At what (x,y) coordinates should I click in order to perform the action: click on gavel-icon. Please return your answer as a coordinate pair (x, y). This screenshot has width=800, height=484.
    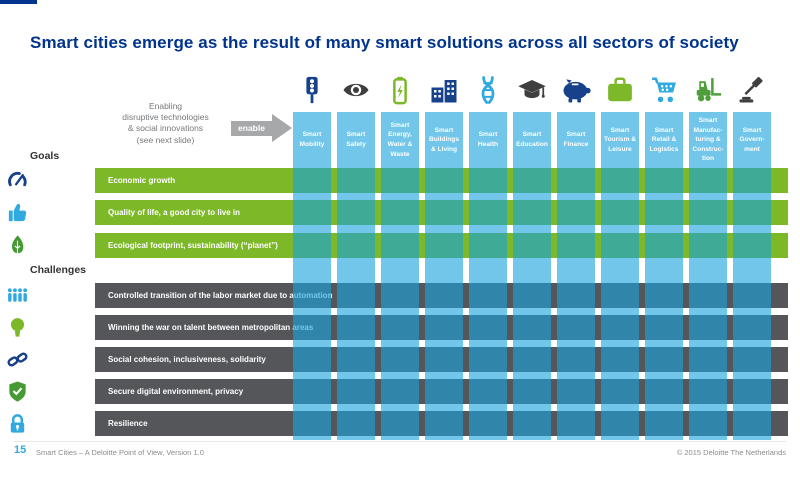
    Looking at the image, I should click on (752, 90).